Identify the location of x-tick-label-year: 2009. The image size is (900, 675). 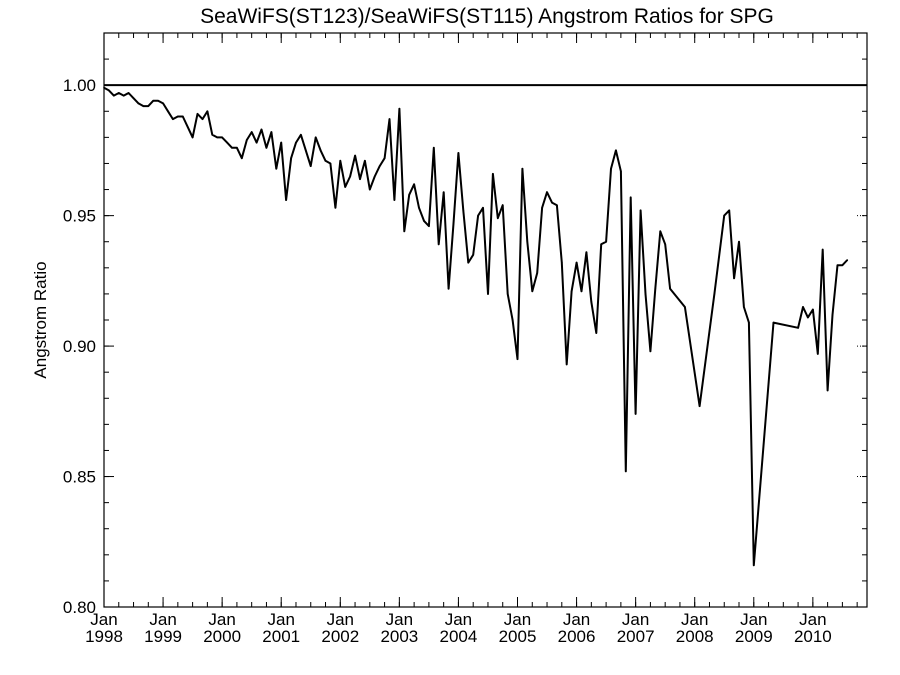
(754, 636).